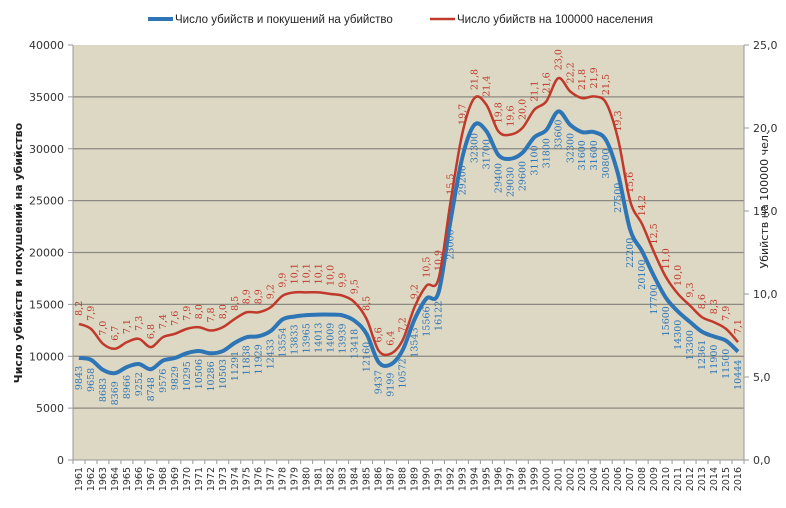 The height and width of the screenshot is (508, 786). What do you see at coordinates (486, 479) in the screenshot?
I see `x-tick-label: 1995` at bounding box center [486, 479].